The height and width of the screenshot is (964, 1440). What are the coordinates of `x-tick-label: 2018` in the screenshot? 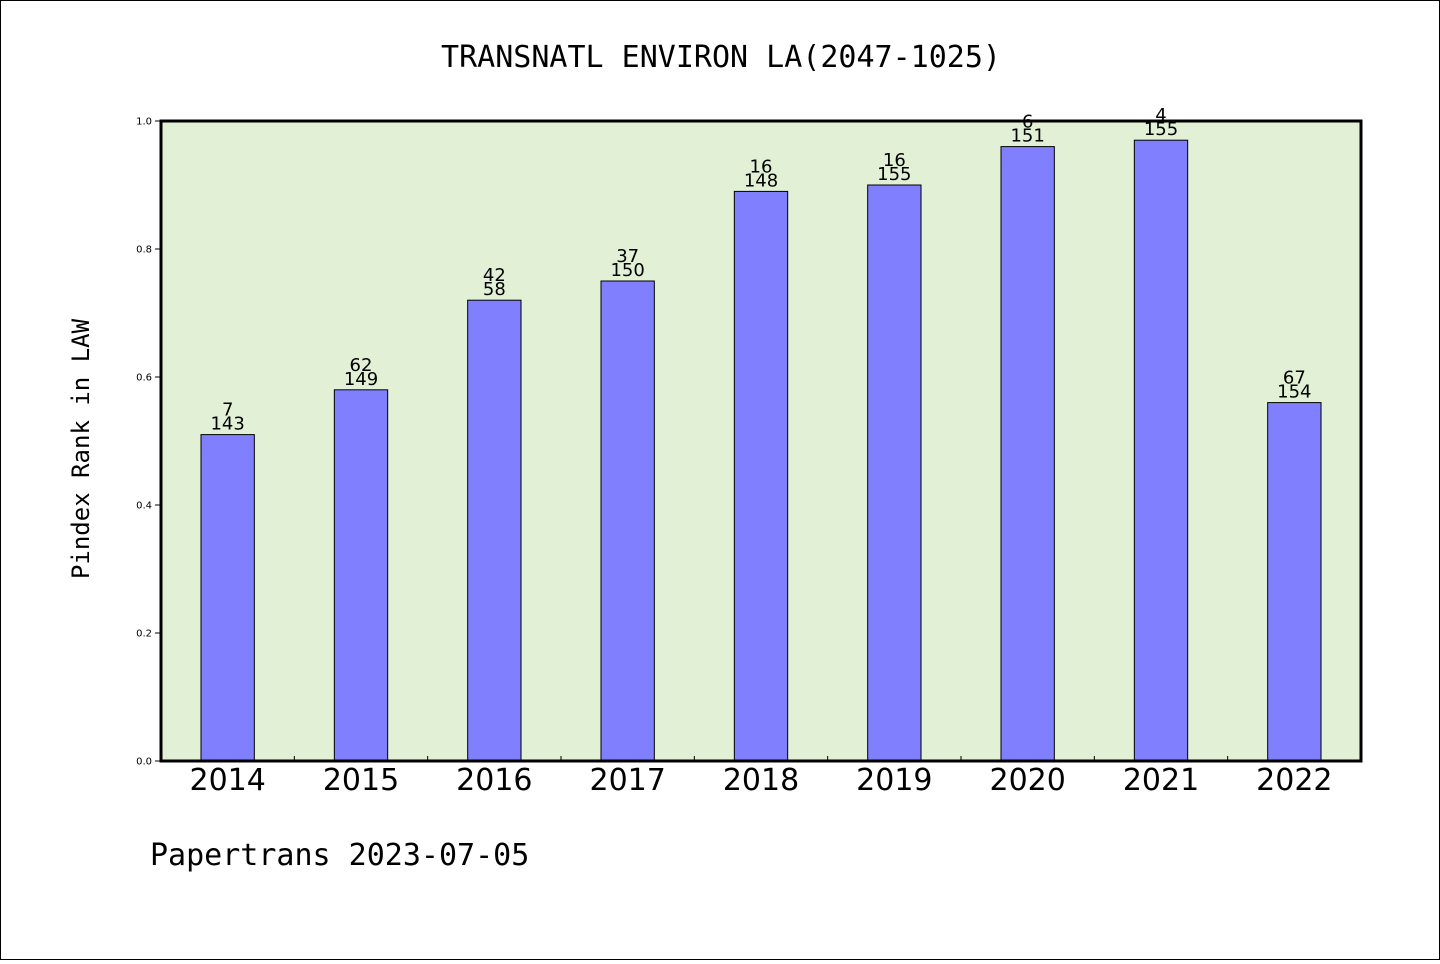 It's located at (761, 780).